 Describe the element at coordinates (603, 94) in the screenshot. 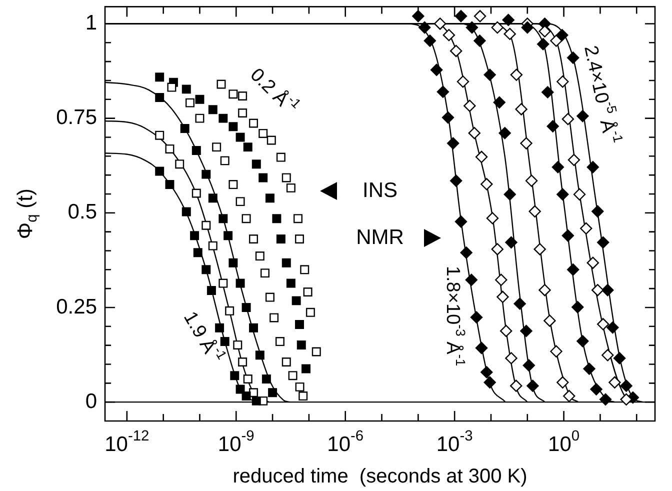

I see `annotation: 2.4×10-5 Å-1` at that location.